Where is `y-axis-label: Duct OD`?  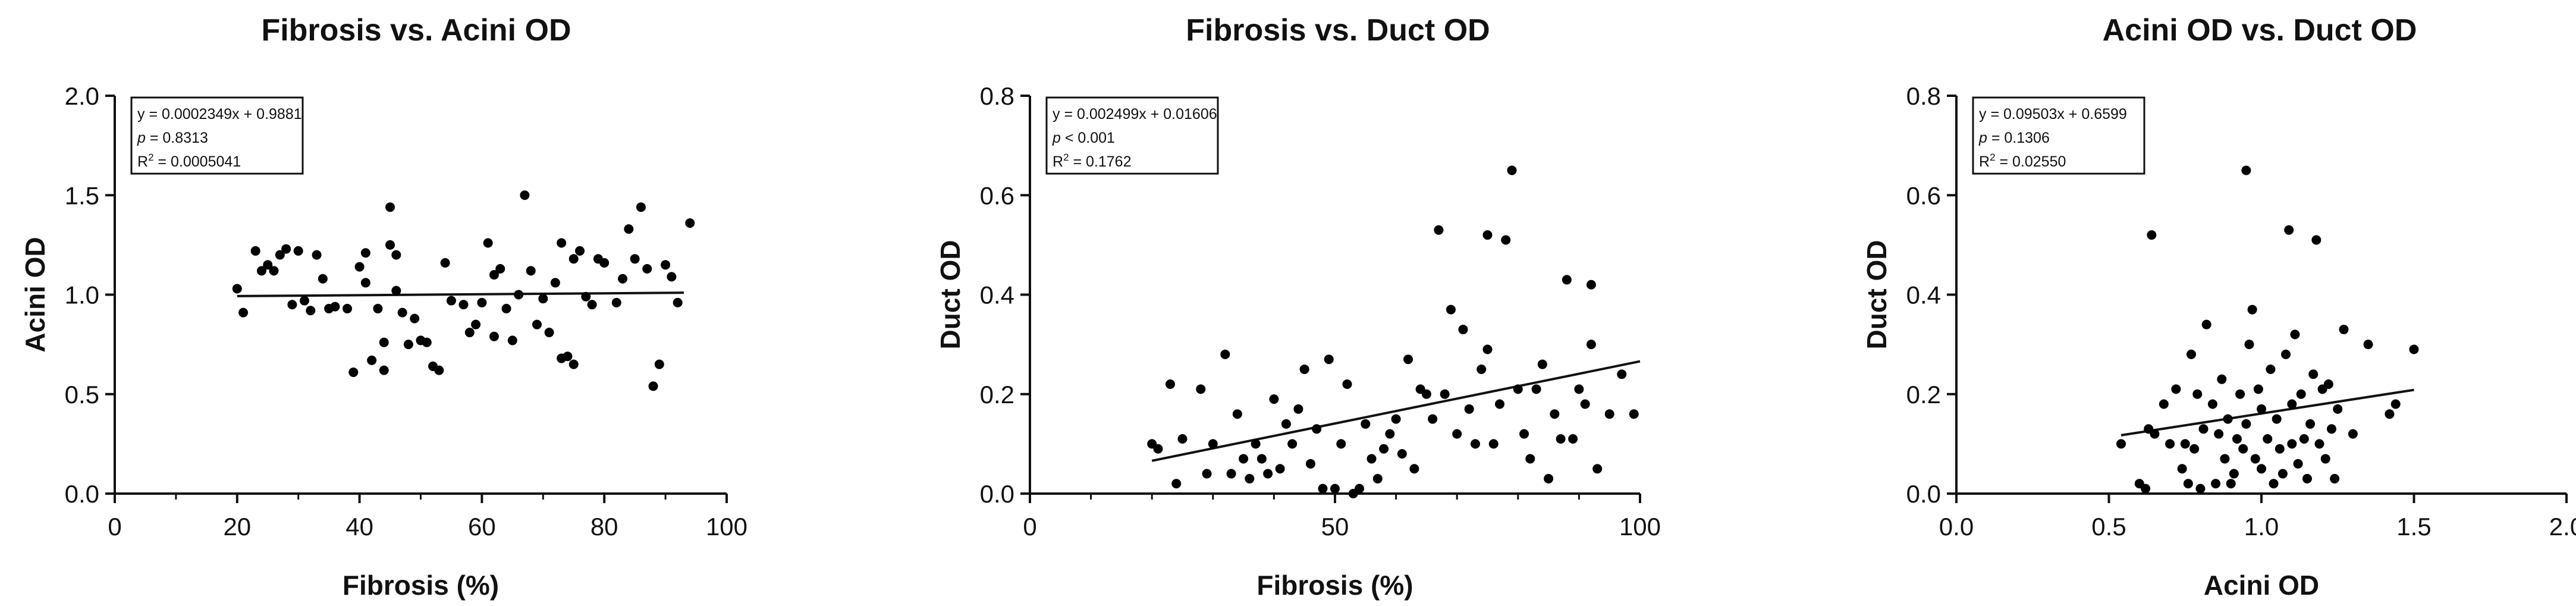
y-axis-label: Duct OD is located at coordinates (1876, 295).